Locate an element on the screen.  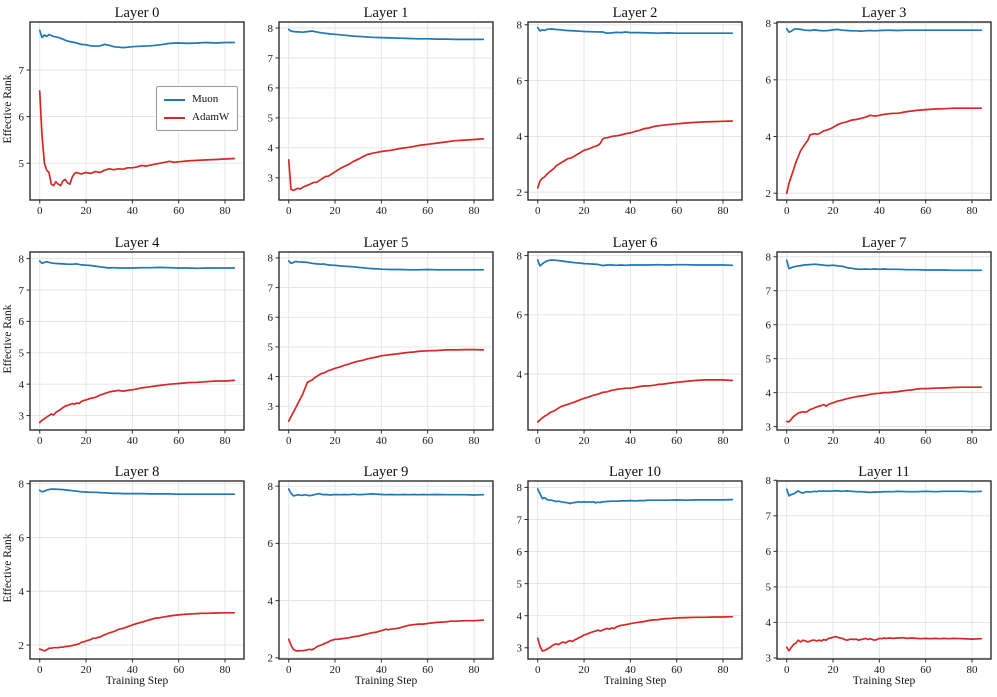
plot-layer-9: 0 20 40 60 80 2 4 6 8 is located at coordinates (381, 578).